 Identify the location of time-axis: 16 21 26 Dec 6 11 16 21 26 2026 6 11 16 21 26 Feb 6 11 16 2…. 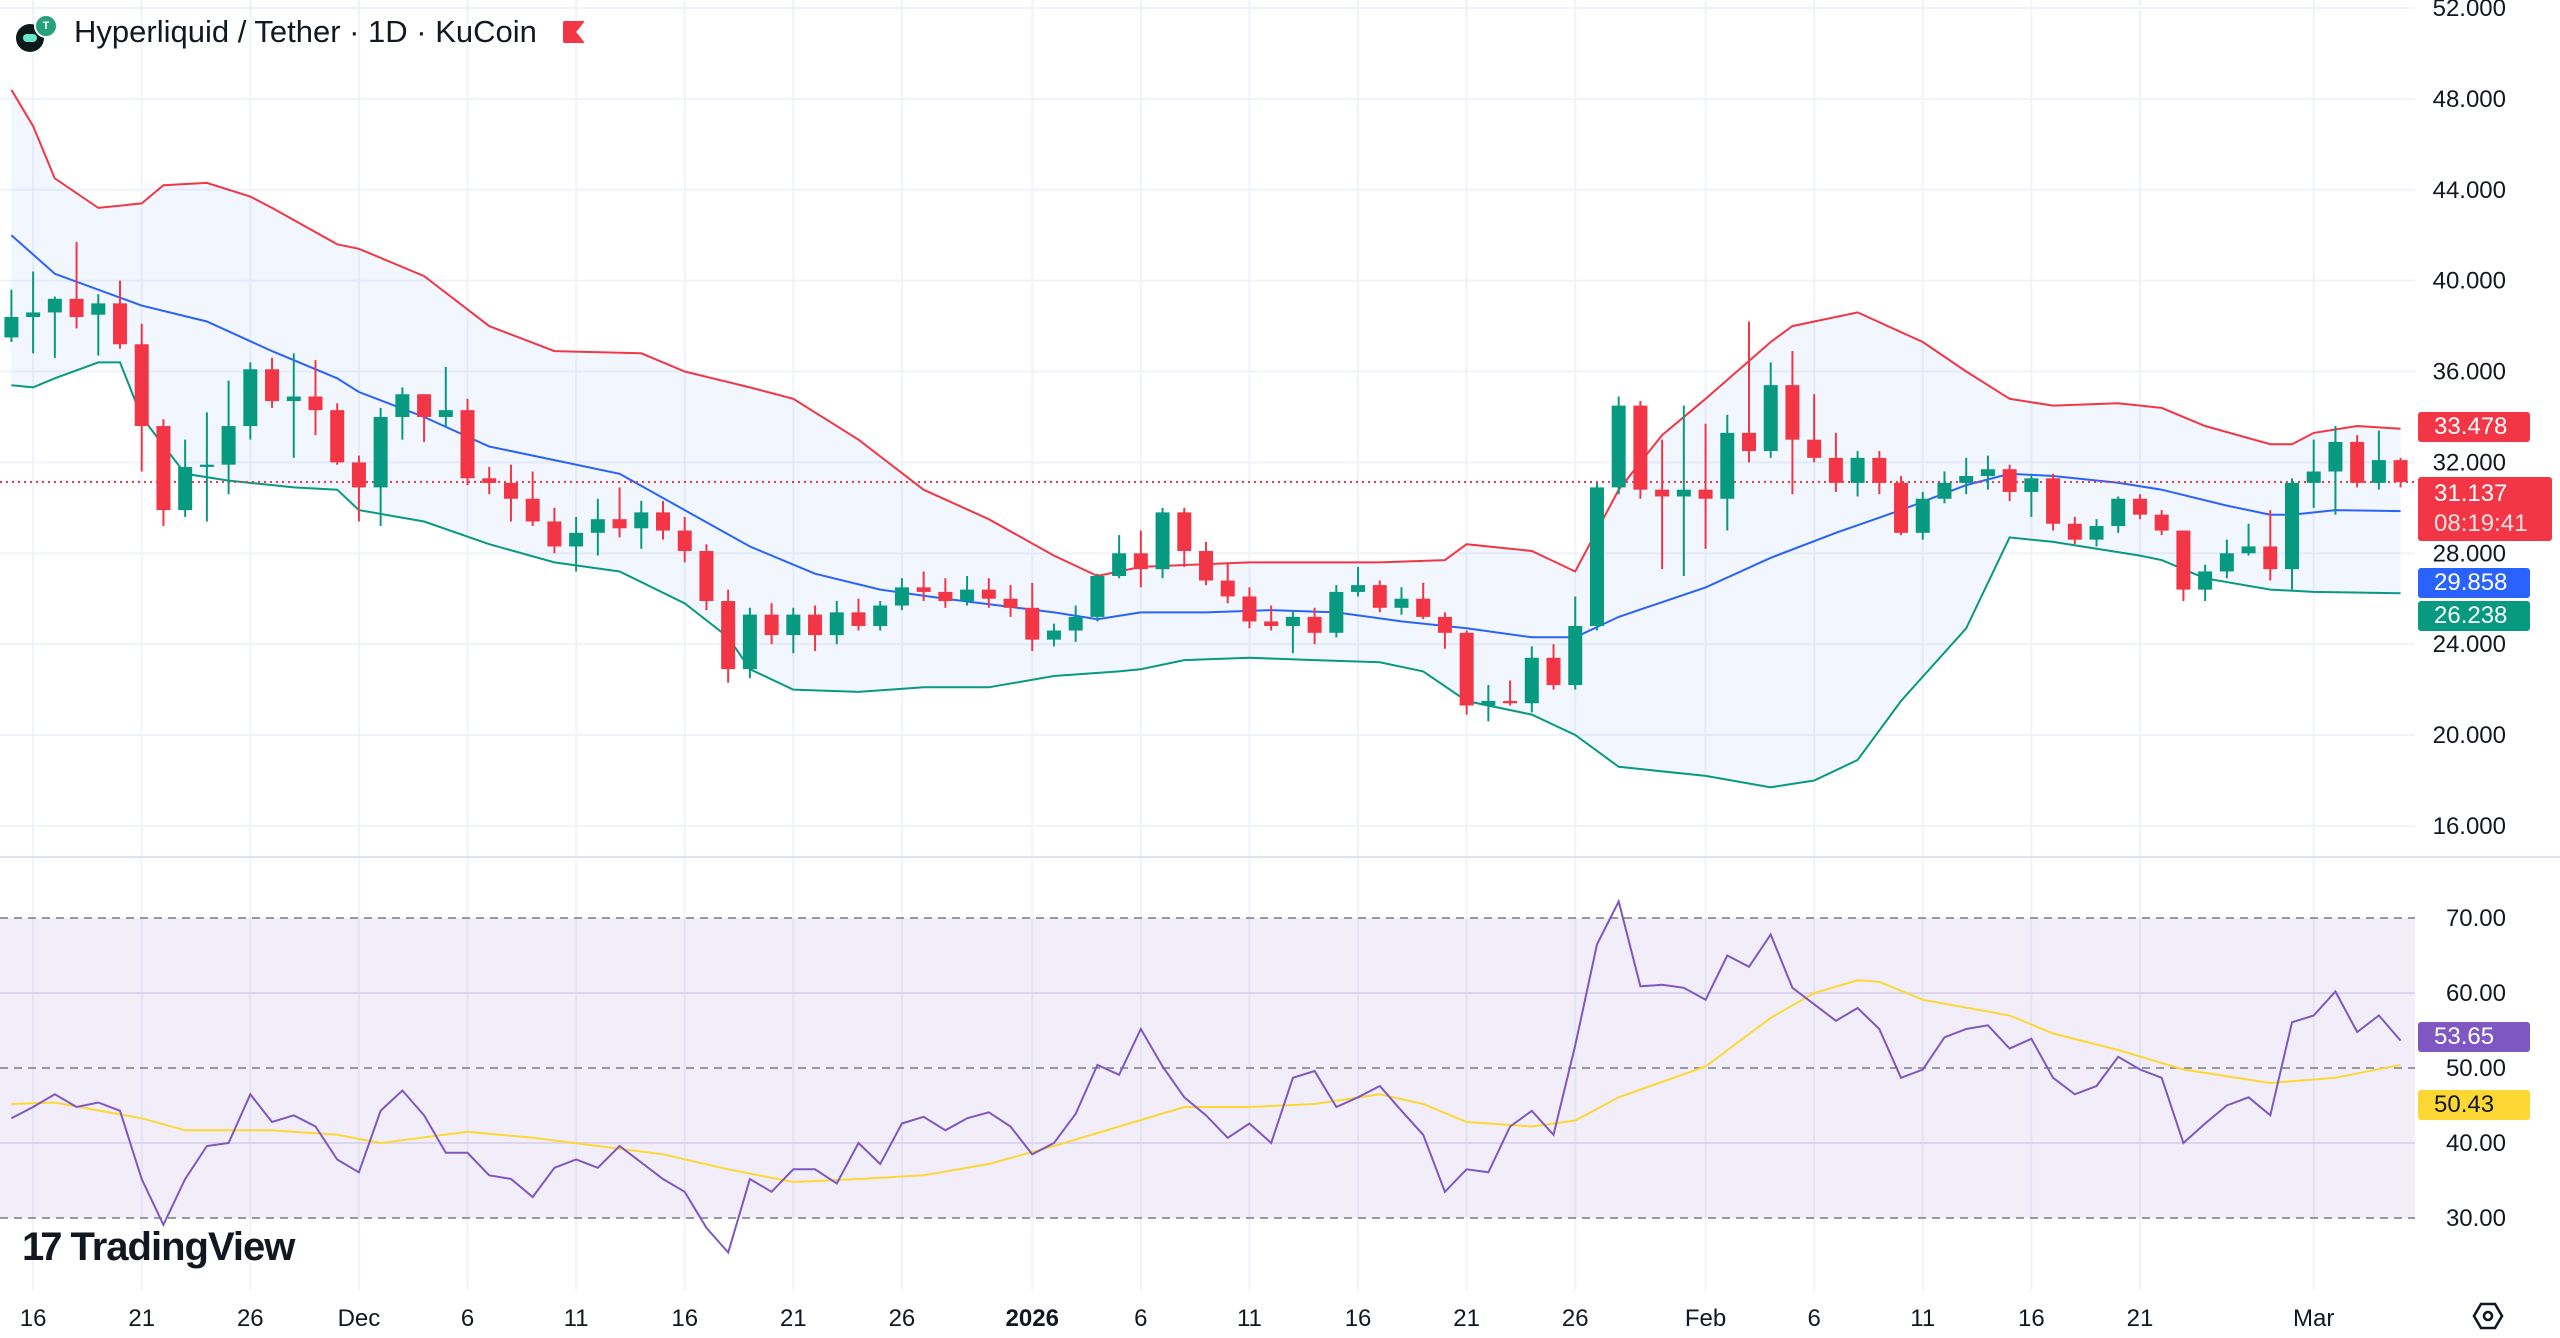
(1177, 1318).